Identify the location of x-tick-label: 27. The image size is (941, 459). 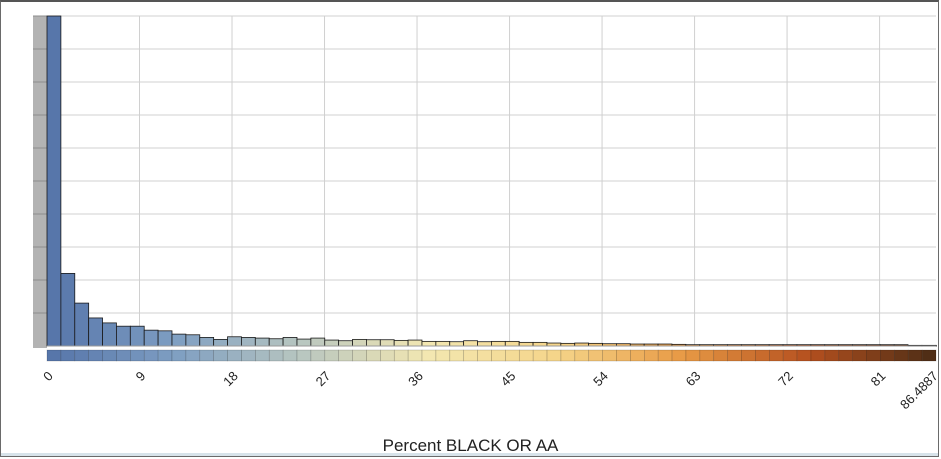
(323, 378).